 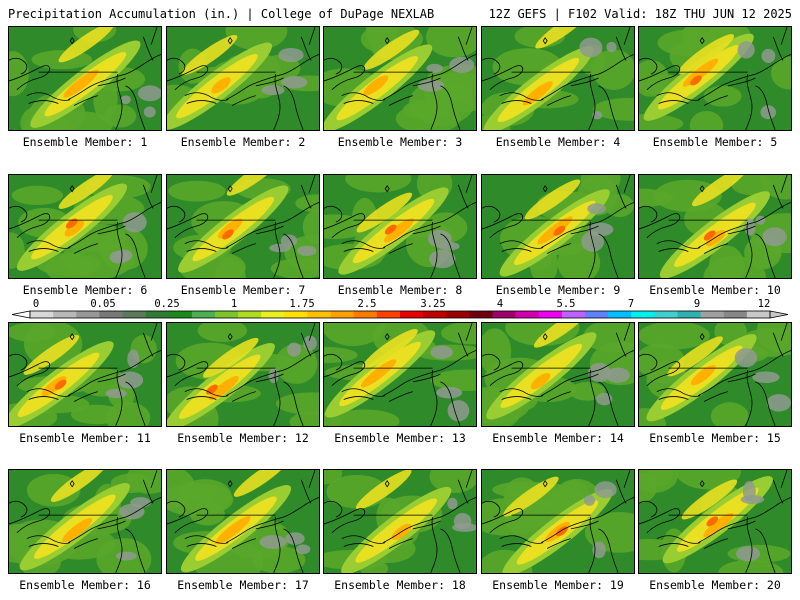 What do you see at coordinates (85, 290) in the screenshot?
I see `ensemble-member-label: Ensemble Member: 6` at bounding box center [85, 290].